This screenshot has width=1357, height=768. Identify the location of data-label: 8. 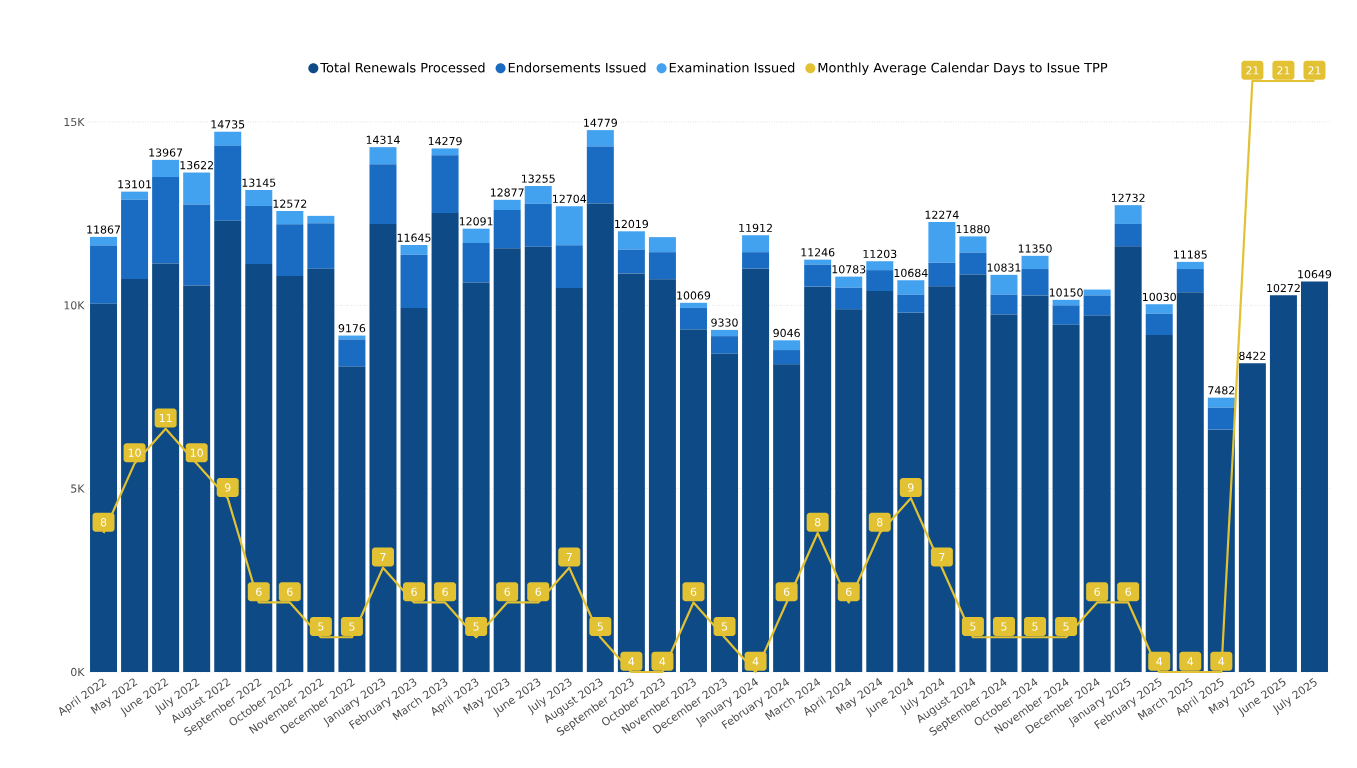
(880, 522).